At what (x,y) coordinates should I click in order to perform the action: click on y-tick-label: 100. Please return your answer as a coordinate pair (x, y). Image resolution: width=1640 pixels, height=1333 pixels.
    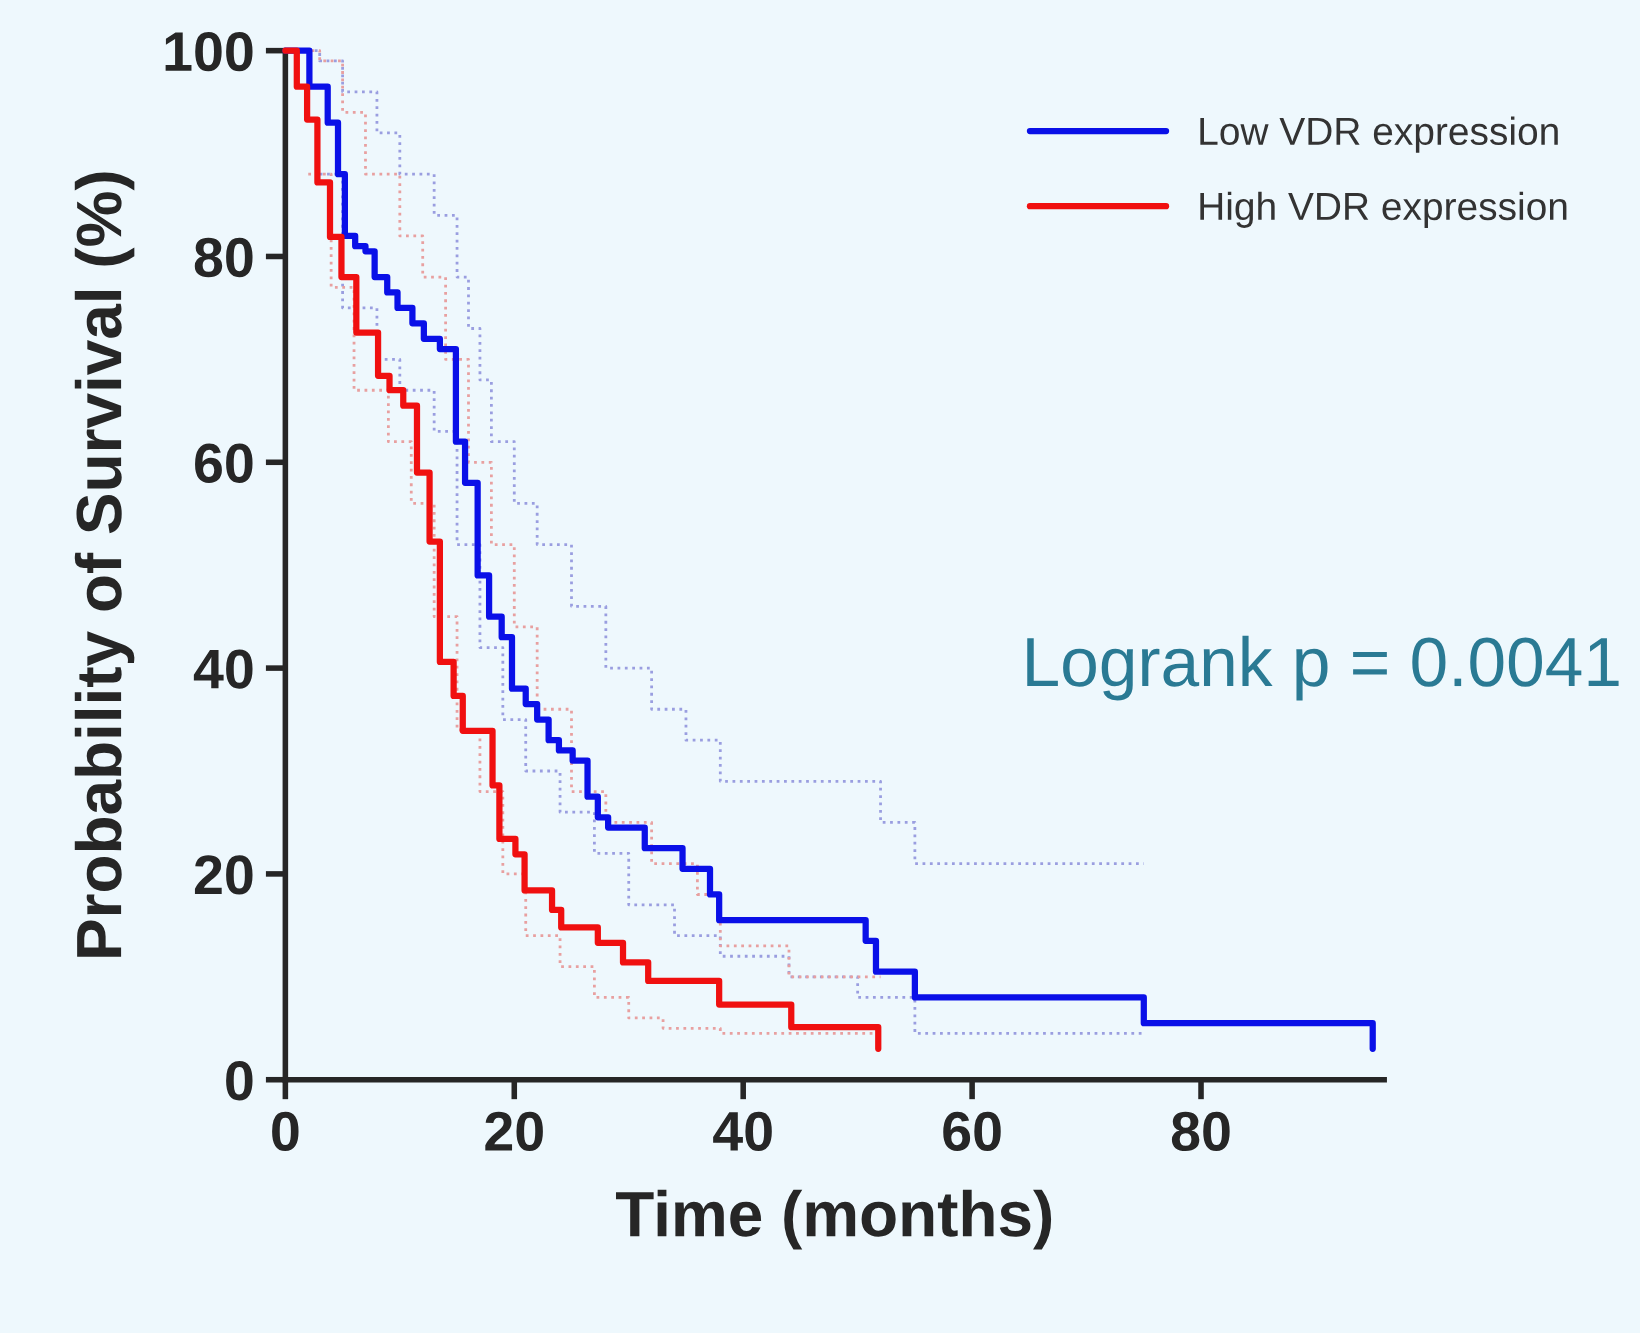
    Looking at the image, I should click on (209, 51).